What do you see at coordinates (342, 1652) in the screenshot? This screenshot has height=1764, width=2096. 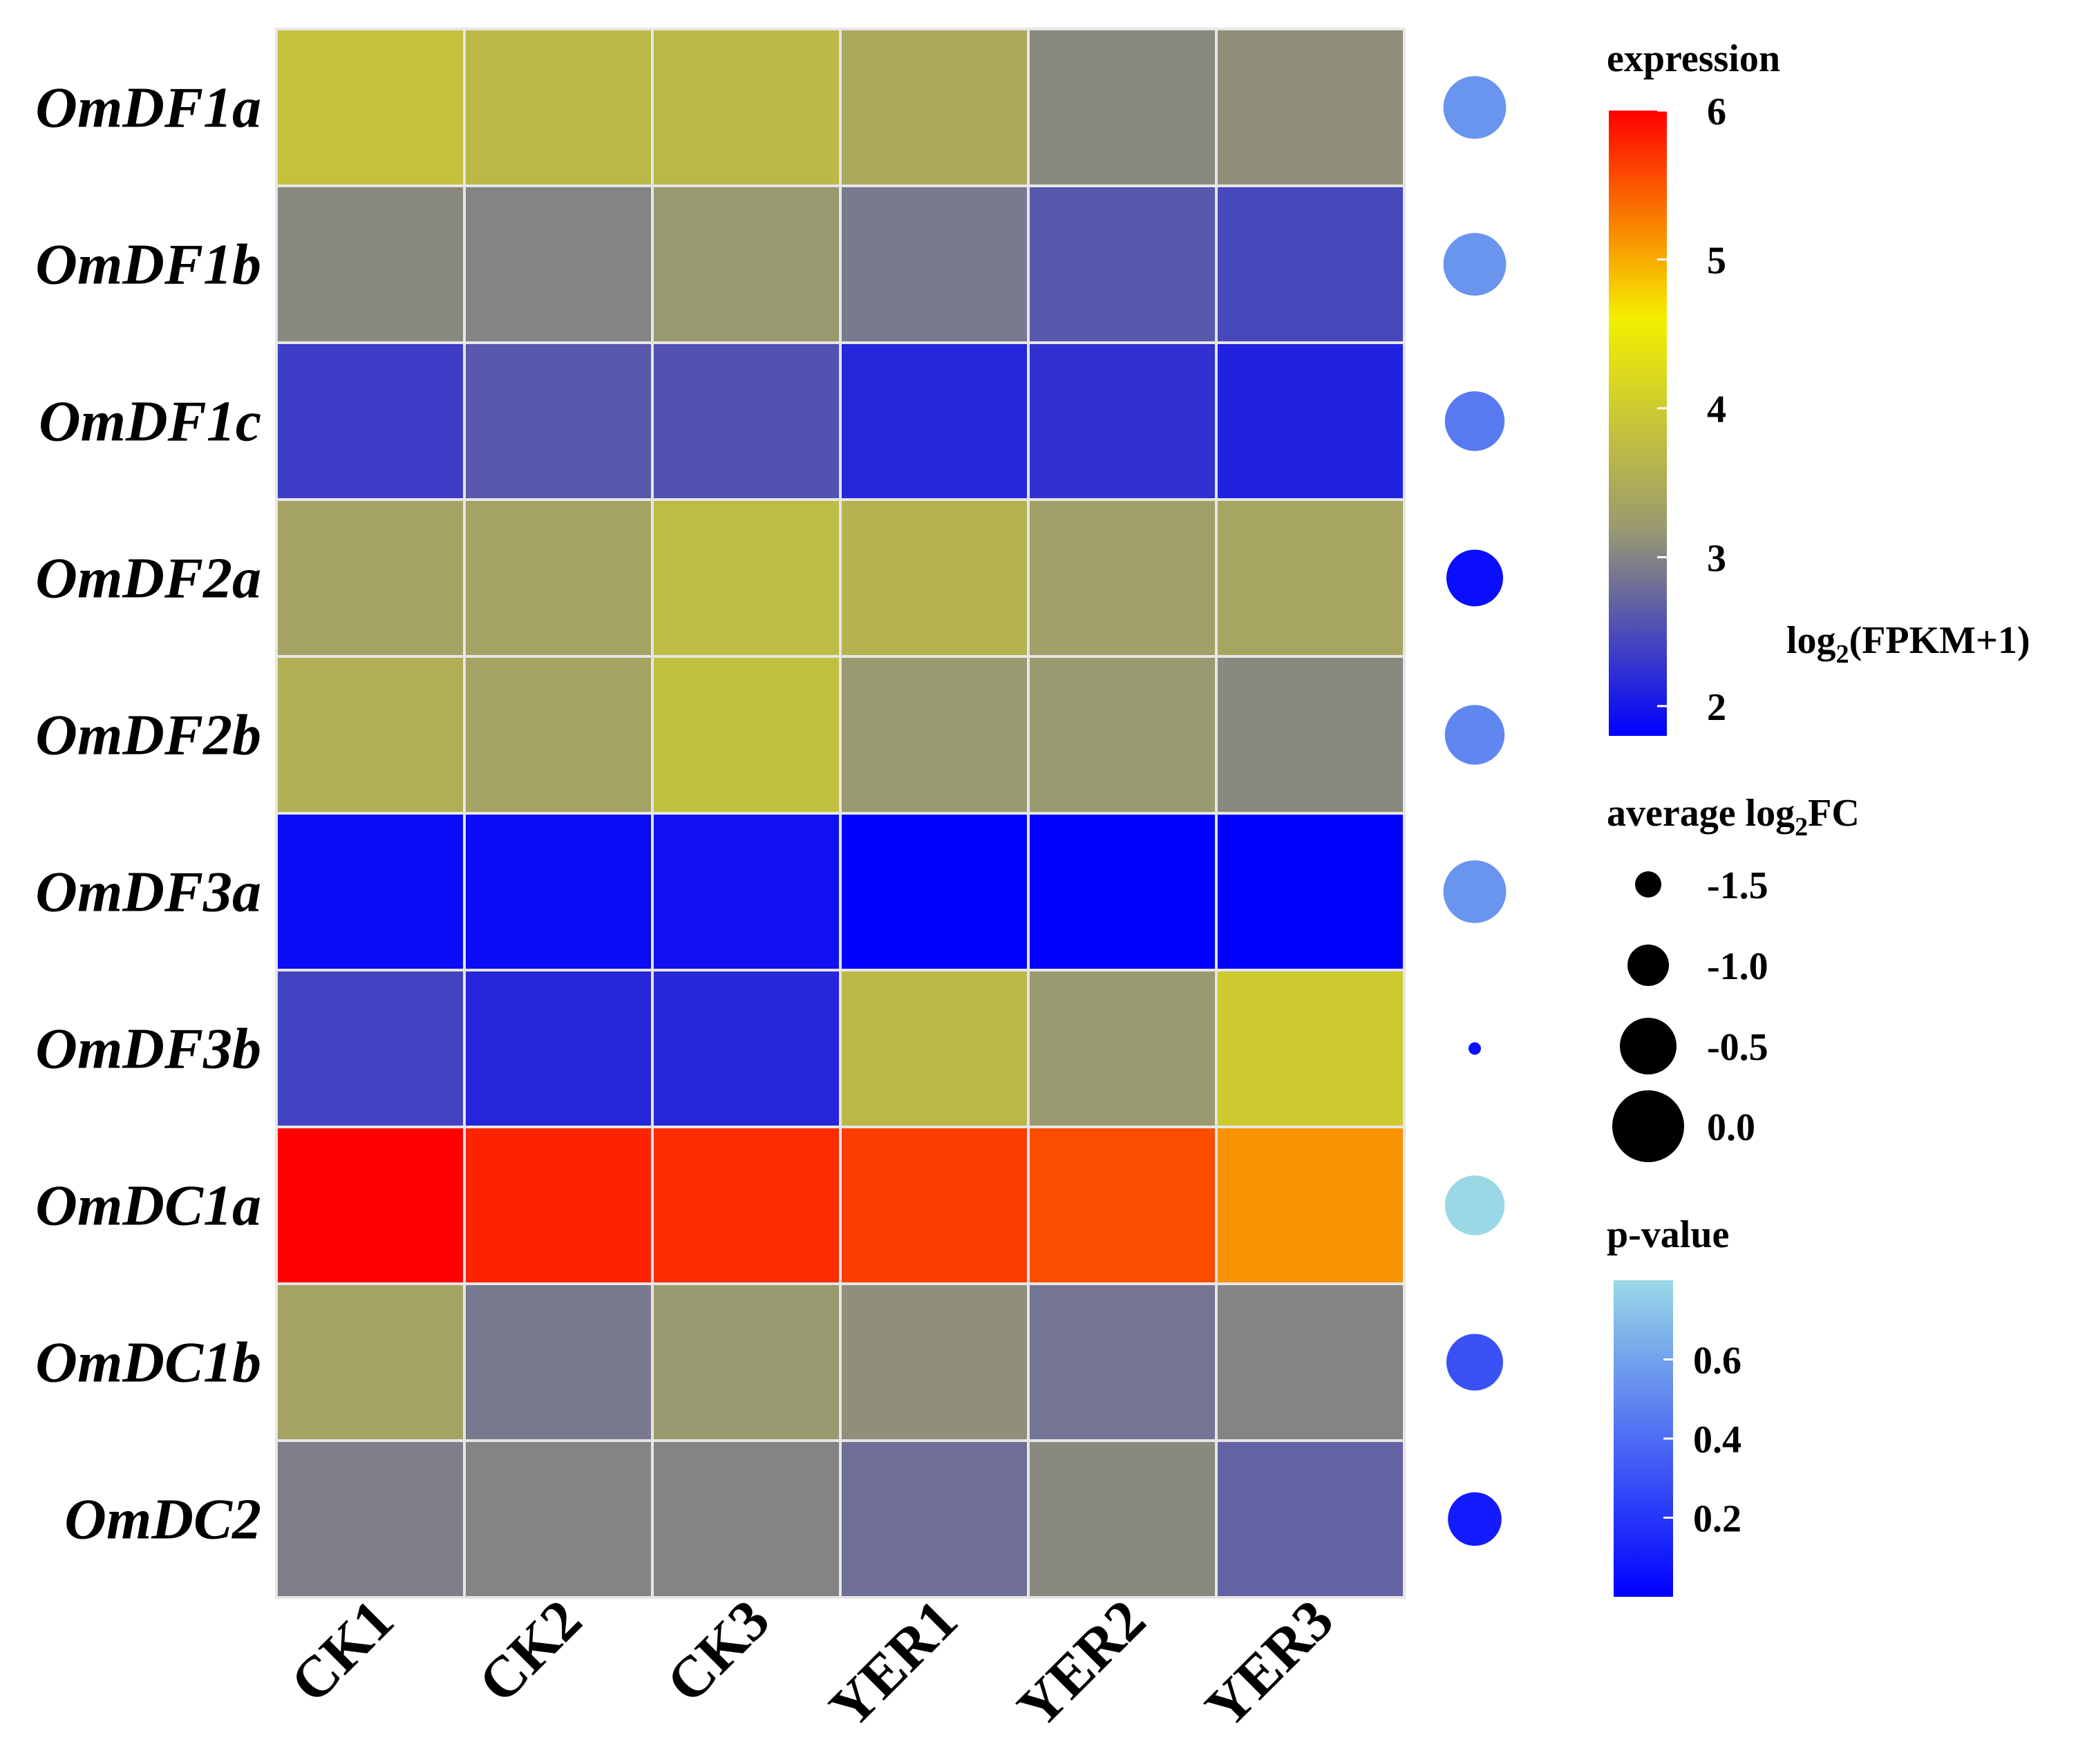 I see `column-label: CK1` at bounding box center [342, 1652].